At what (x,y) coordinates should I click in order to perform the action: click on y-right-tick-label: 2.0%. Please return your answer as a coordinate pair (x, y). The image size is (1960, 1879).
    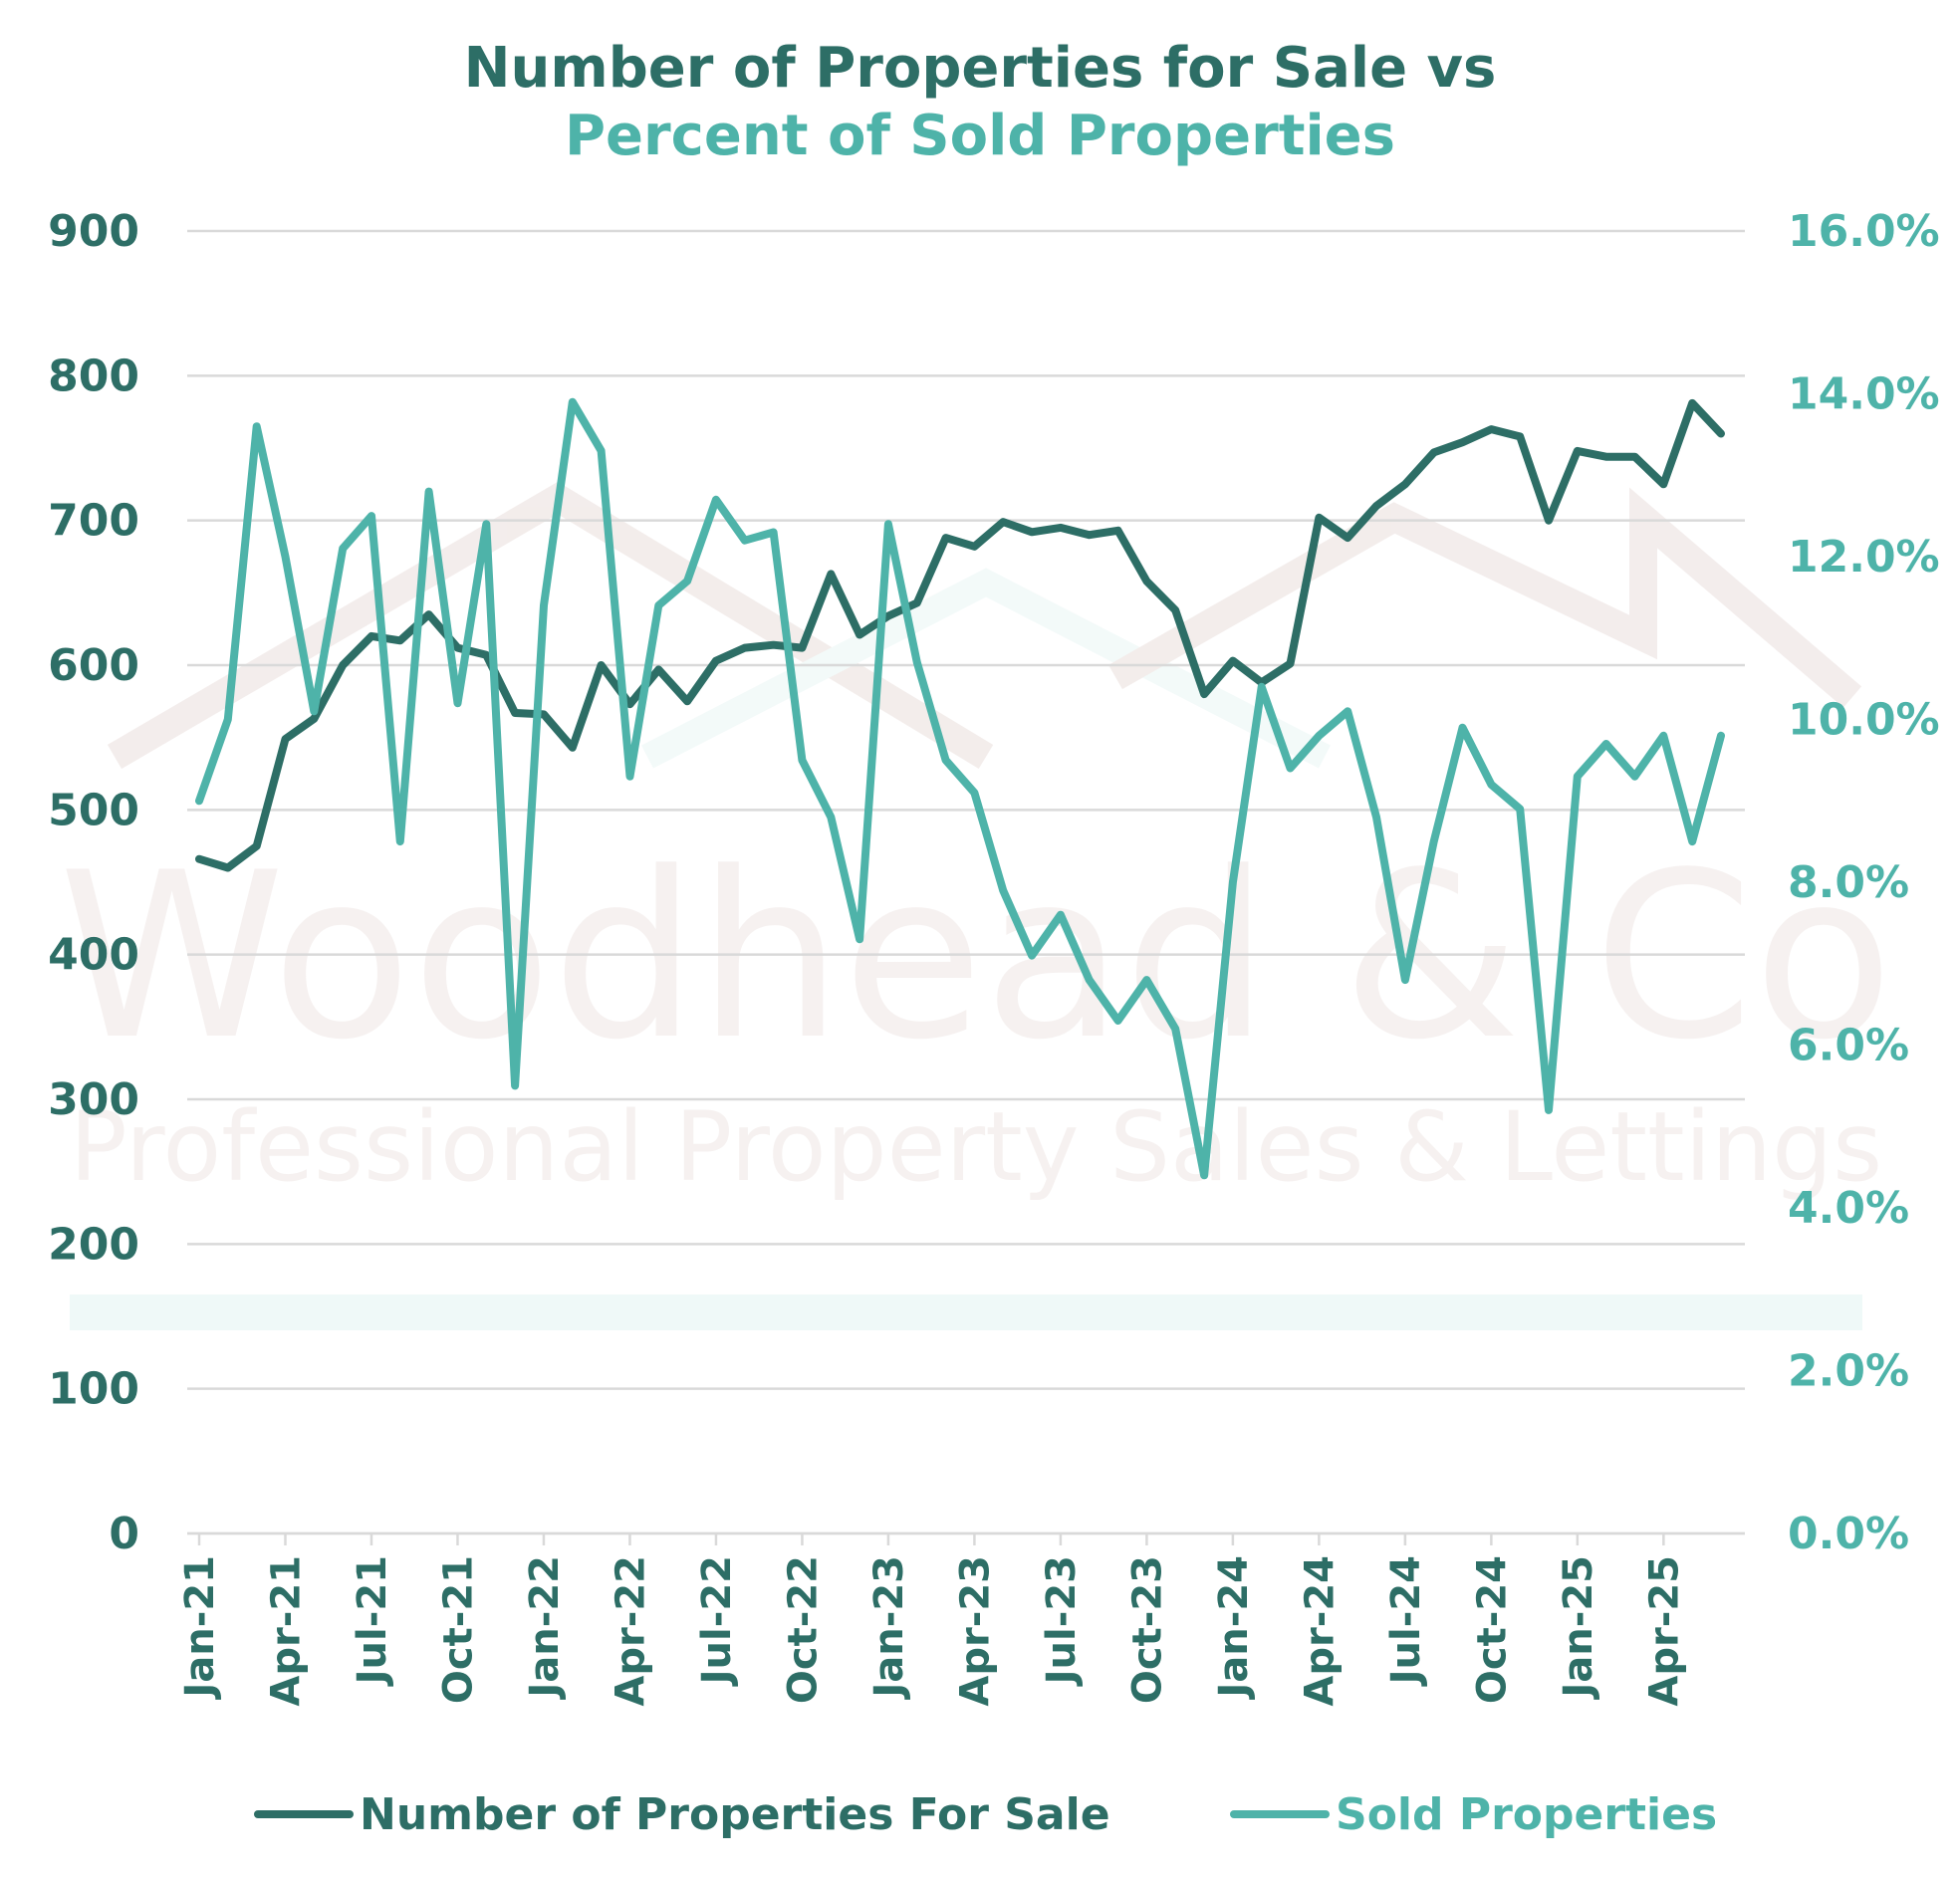
    Looking at the image, I should click on (1849, 1372).